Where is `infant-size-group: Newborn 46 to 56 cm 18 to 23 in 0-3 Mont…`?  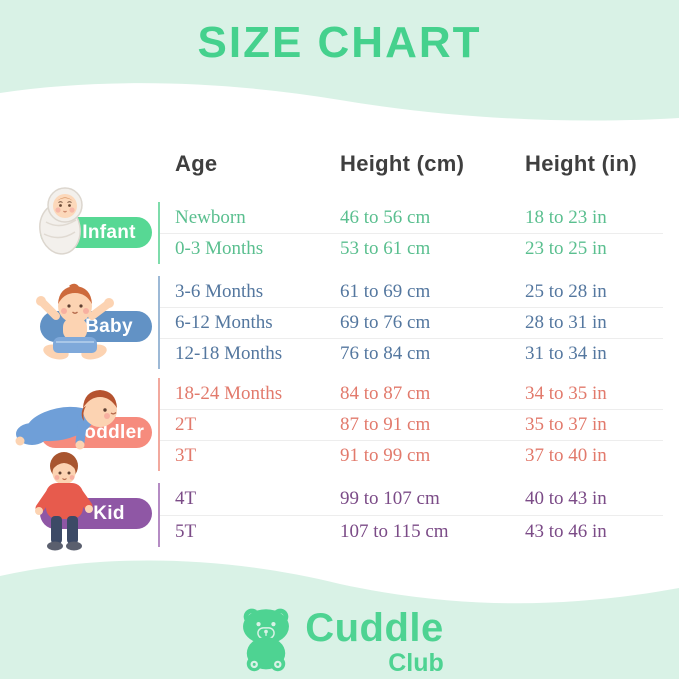 infant-size-group: Newborn 46 to 56 cm 18 to 23 in 0-3 Mont… is located at coordinates (410, 233).